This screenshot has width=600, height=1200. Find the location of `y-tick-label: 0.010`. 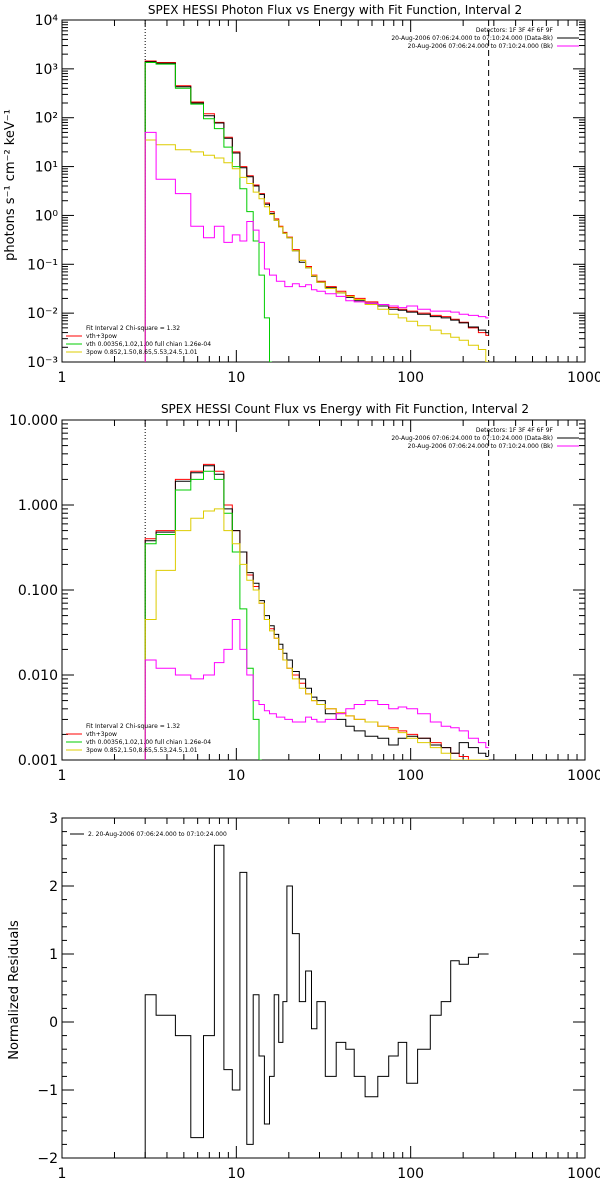

y-tick-label: 0.010 is located at coordinates (38, 676).